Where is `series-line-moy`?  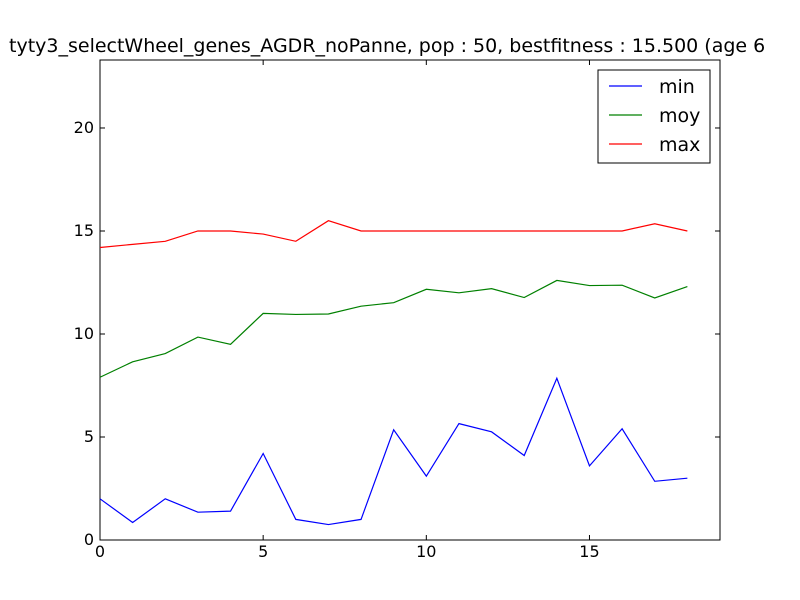
series-line-moy is located at coordinates (393, 328).